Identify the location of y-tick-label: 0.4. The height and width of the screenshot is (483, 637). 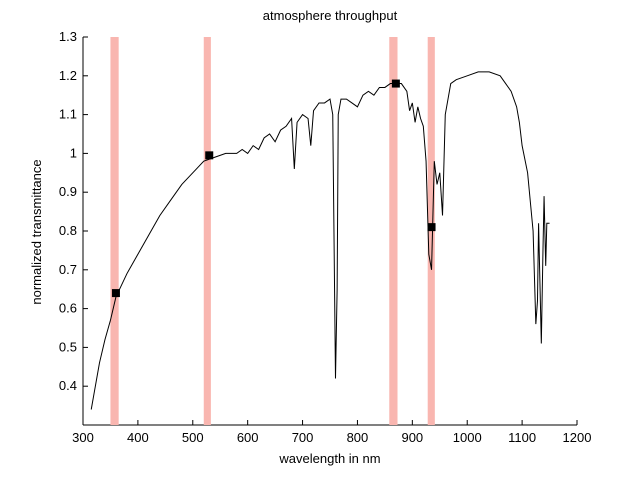
(68, 385).